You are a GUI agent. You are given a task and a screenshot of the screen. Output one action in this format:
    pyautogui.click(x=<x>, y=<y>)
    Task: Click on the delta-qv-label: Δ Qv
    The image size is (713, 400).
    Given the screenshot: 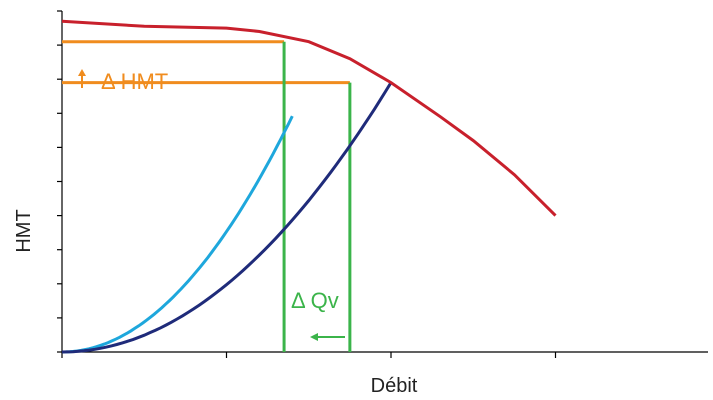 What is the action you would take?
    pyautogui.click(x=315, y=300)
    